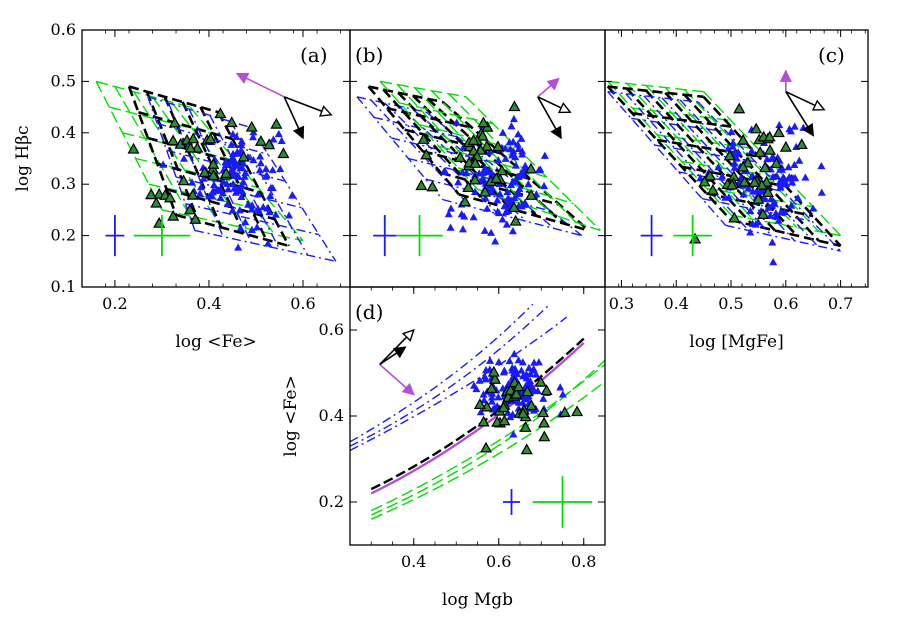 The image size is (899, 634). I want to click on plot-area-d, so click(477, 415).